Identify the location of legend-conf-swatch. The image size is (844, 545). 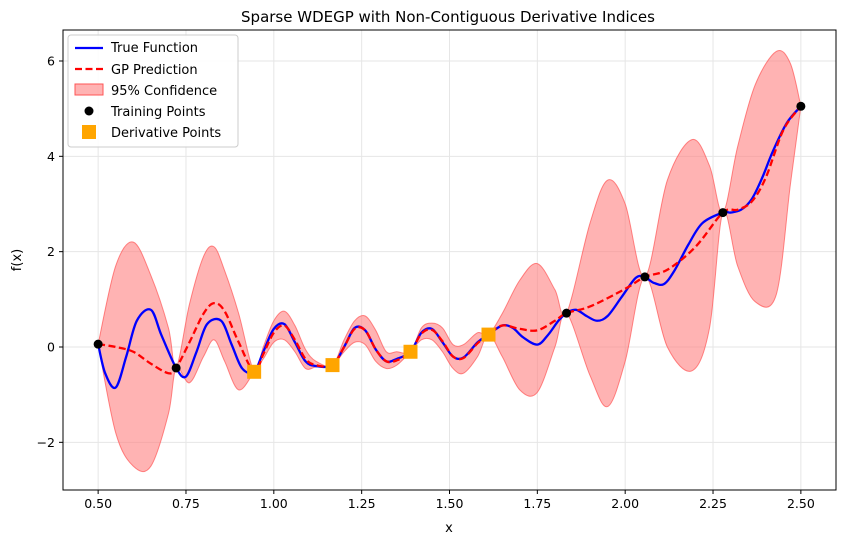
(89, 89).